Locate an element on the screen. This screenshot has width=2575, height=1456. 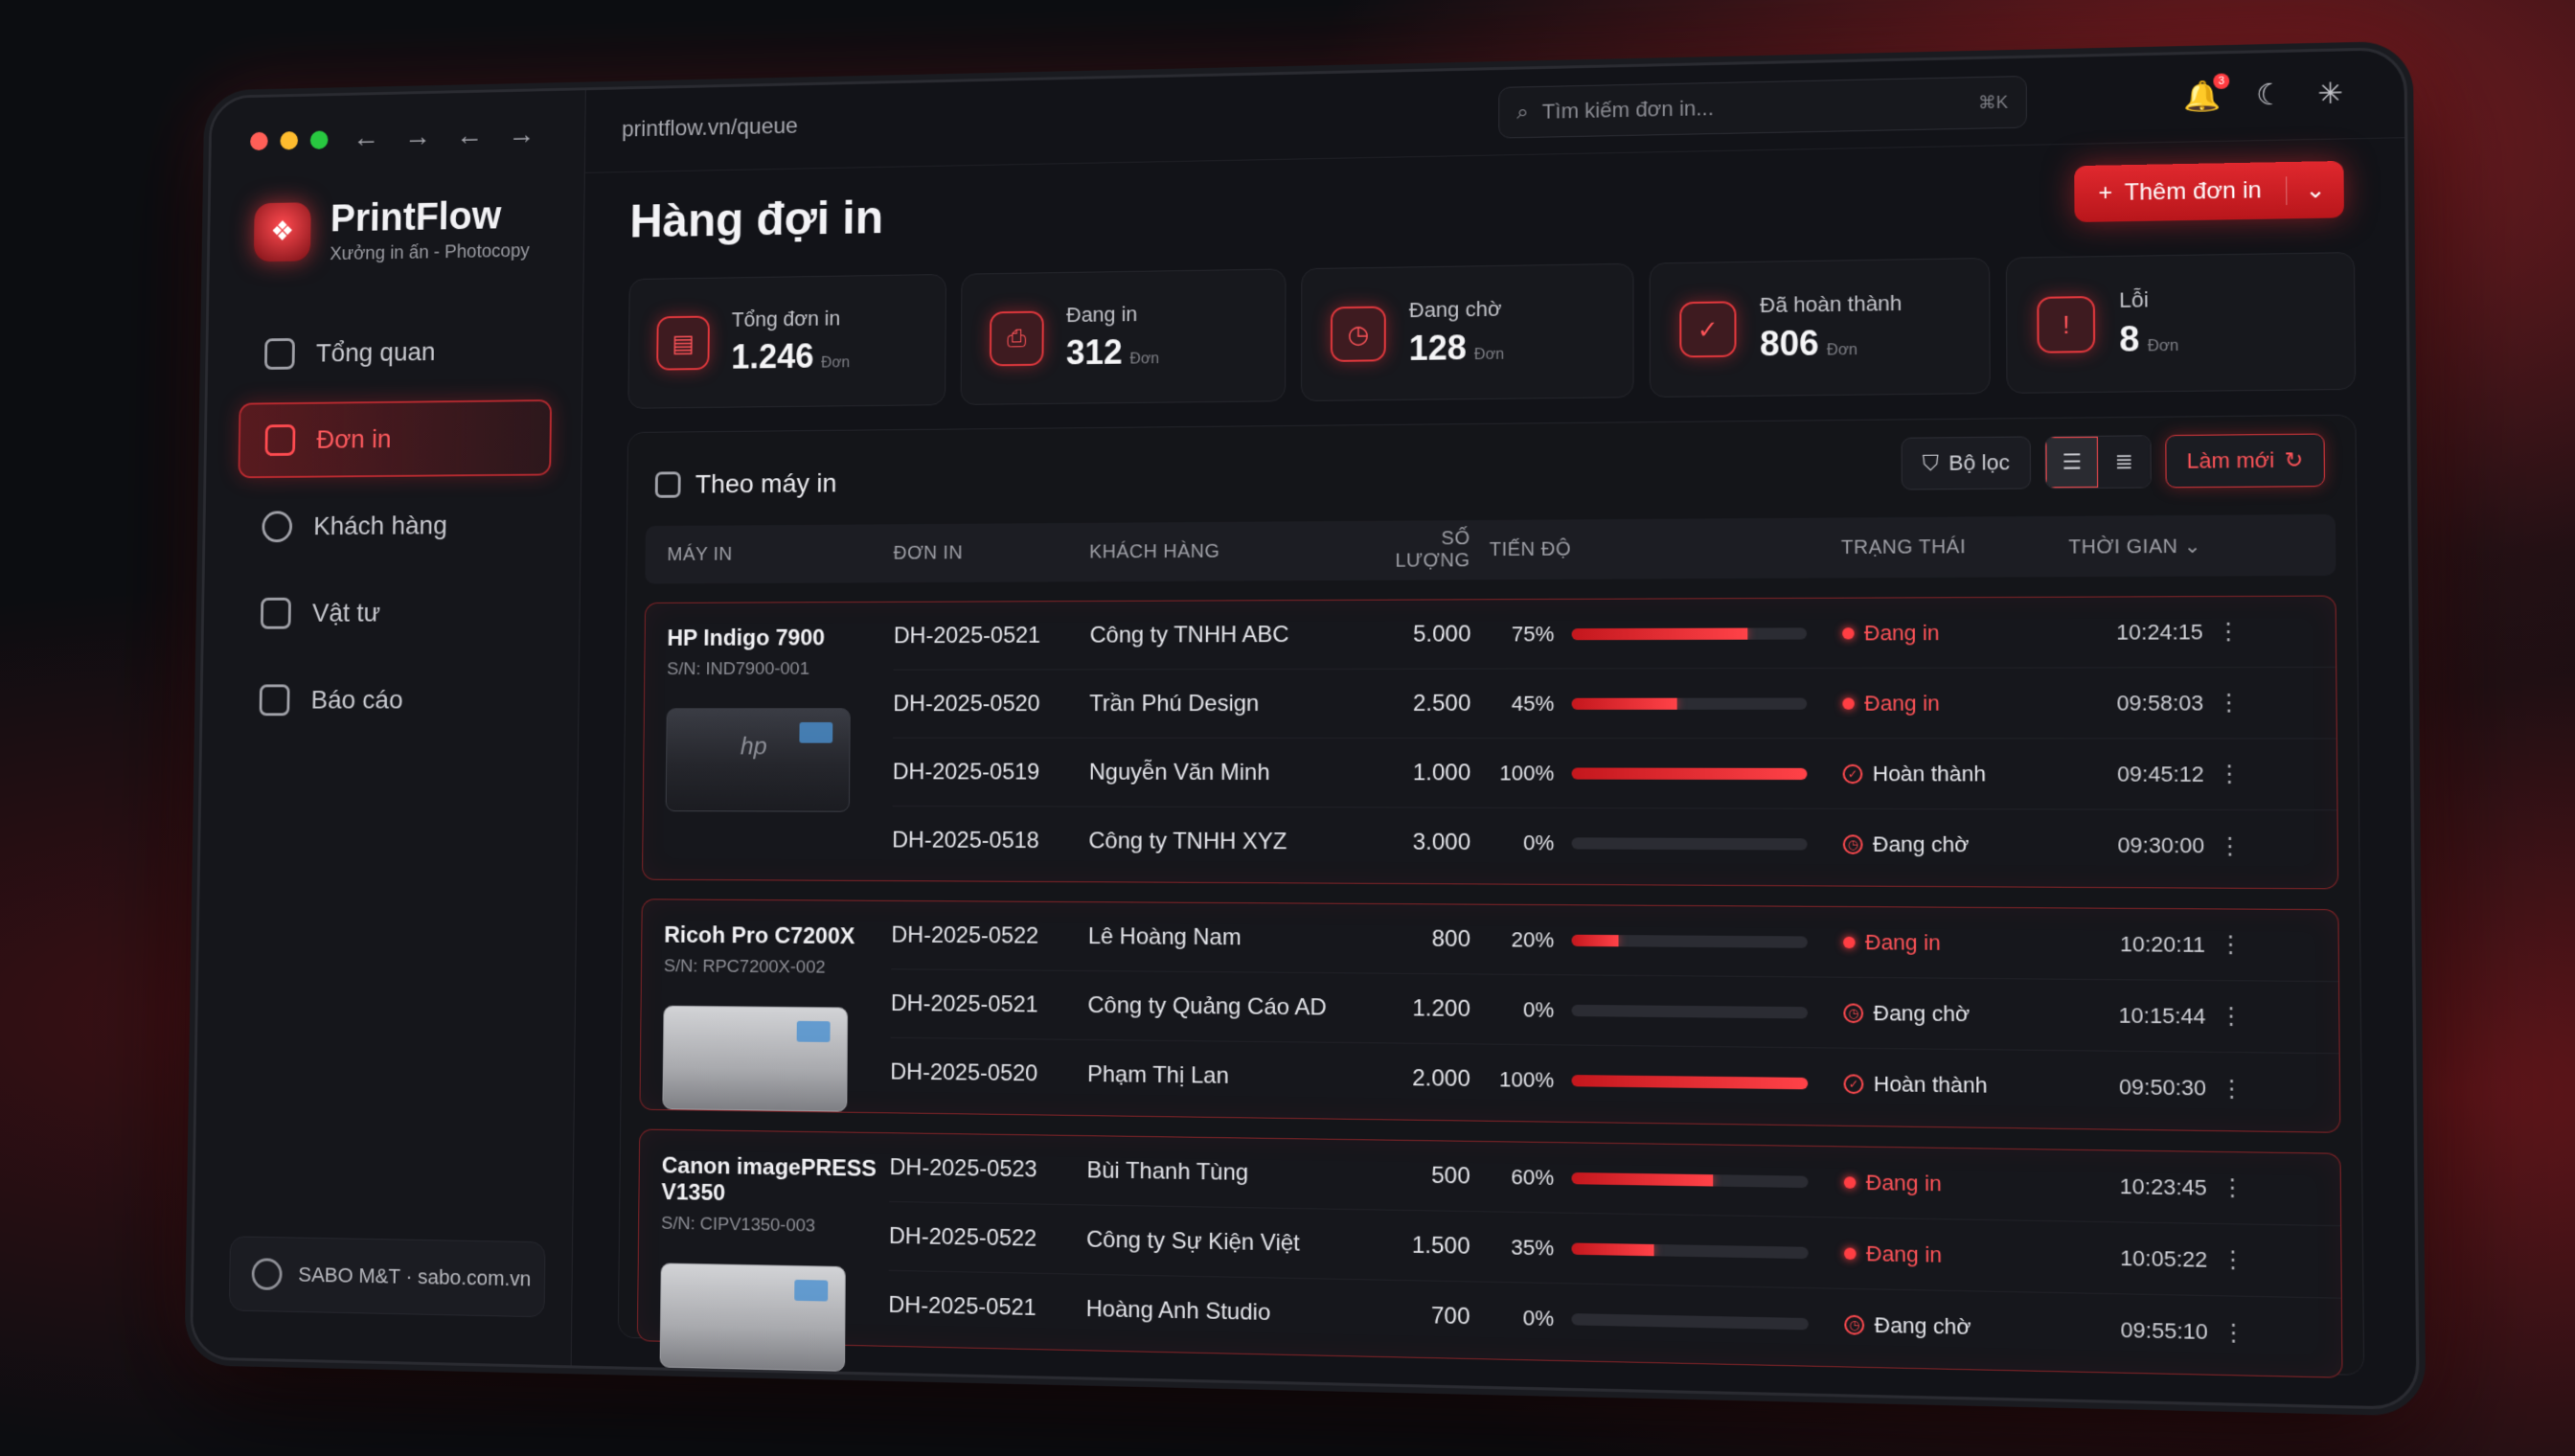
progress-cell: 20% is located at coordinates (1666, 940).